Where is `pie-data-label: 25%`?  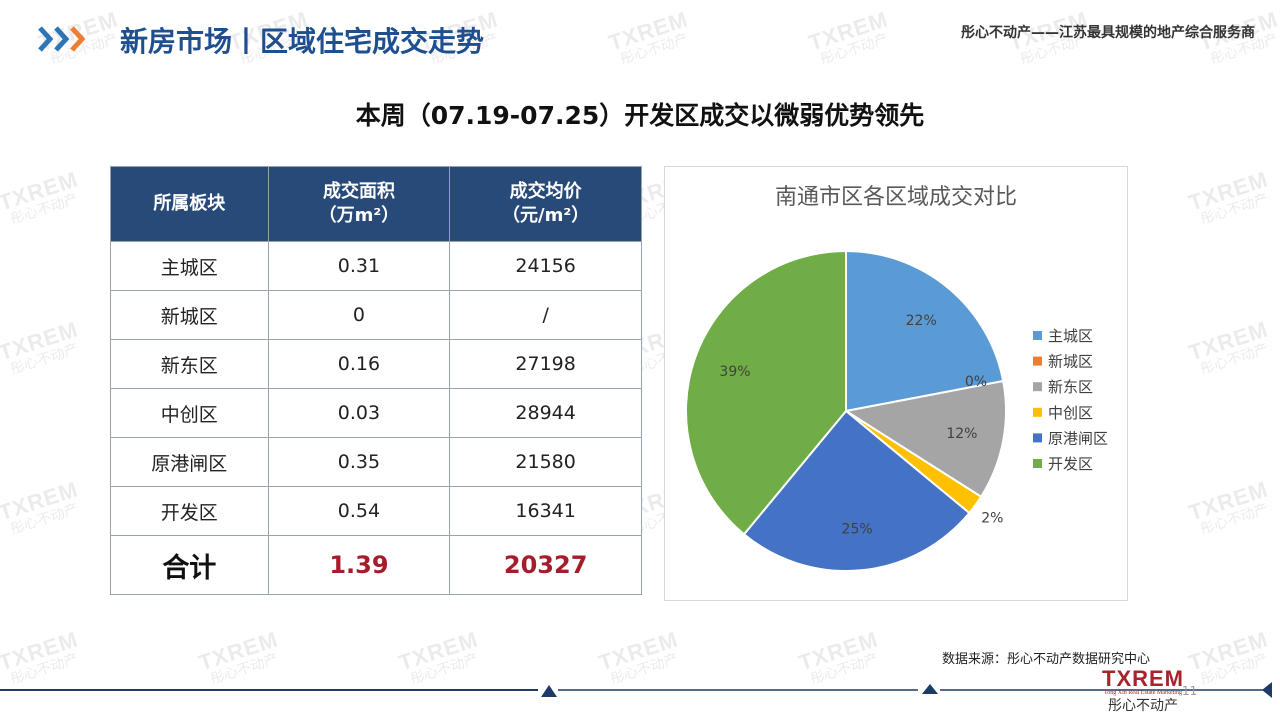
pie-data-label: 25% is located at coordinates (857, 529).